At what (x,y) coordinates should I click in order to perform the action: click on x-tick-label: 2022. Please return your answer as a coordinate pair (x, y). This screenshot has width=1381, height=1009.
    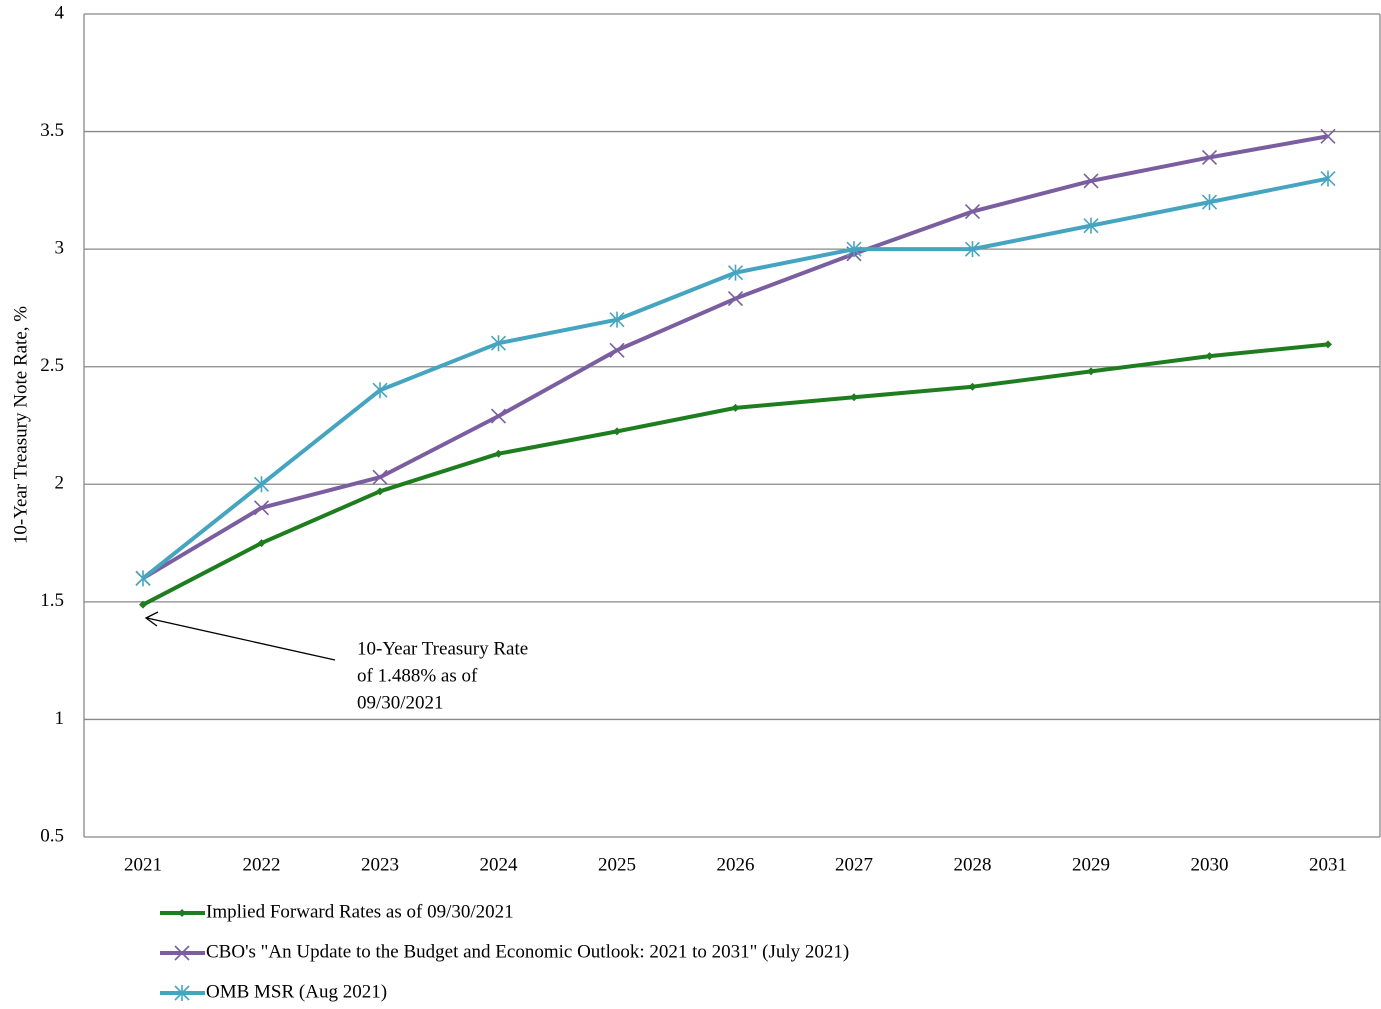
    Looking at the image, I should click on (262, 864).